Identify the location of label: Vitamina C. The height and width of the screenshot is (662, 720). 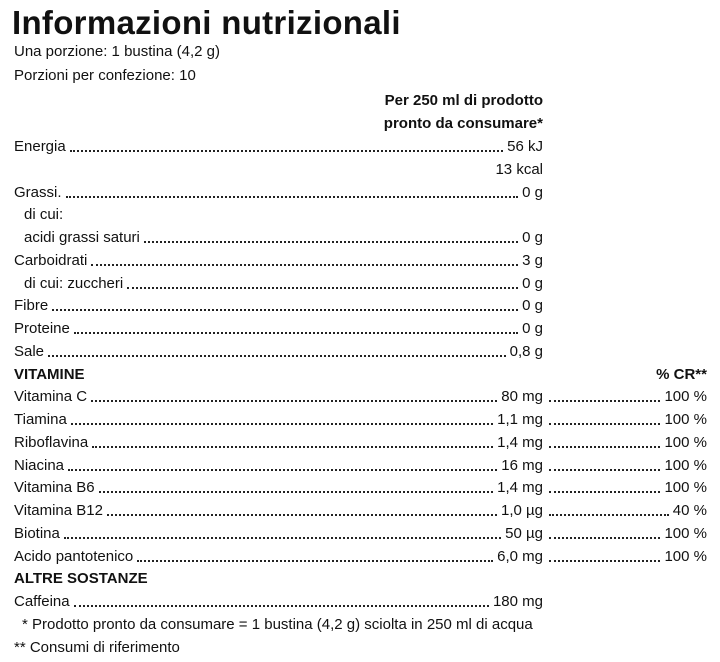
(51, 397).